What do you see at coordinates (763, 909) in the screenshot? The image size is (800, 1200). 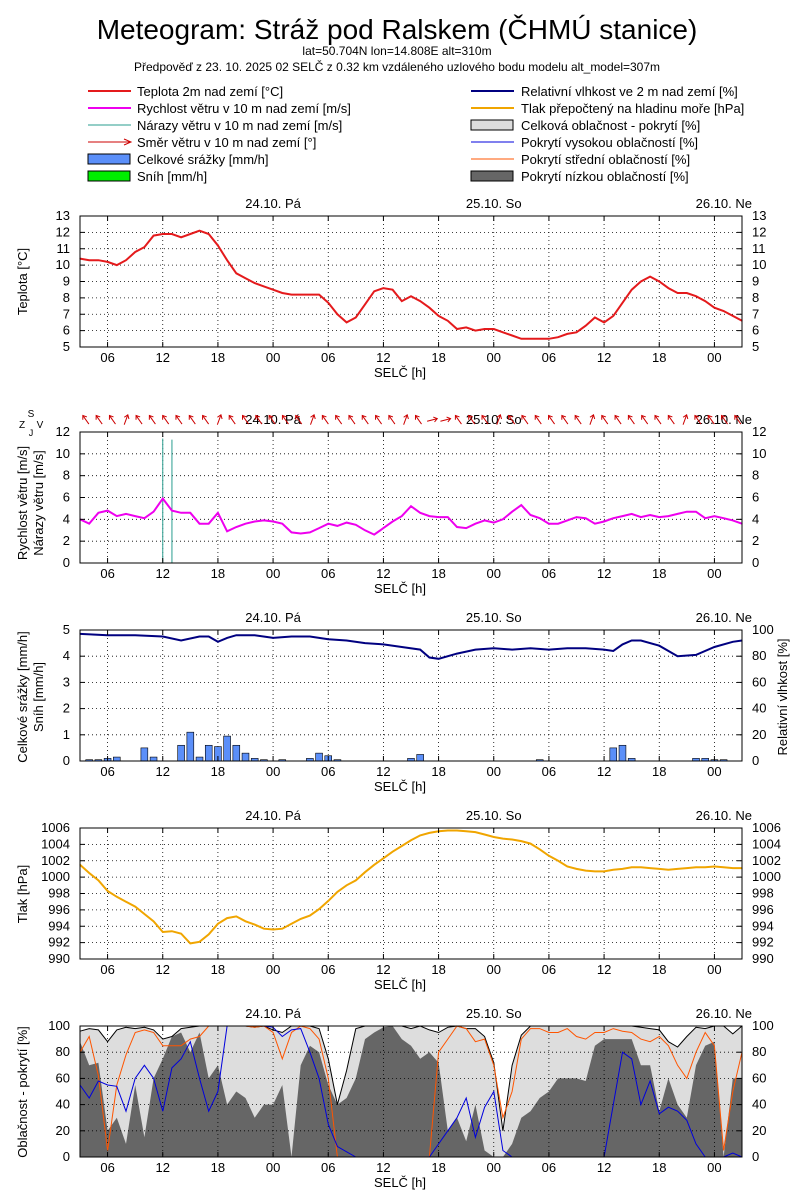 I see `y-tick-label: 996` at bounding box center [763, 909].